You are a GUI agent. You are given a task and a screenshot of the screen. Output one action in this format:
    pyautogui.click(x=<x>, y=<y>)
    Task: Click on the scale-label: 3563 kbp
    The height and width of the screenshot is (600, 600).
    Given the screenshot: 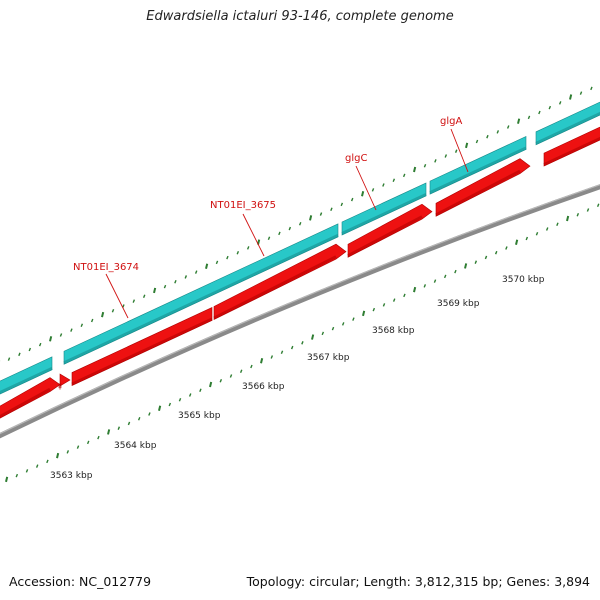 What is the action you would take?
    pyautogui.click(x=71, y=476)
    